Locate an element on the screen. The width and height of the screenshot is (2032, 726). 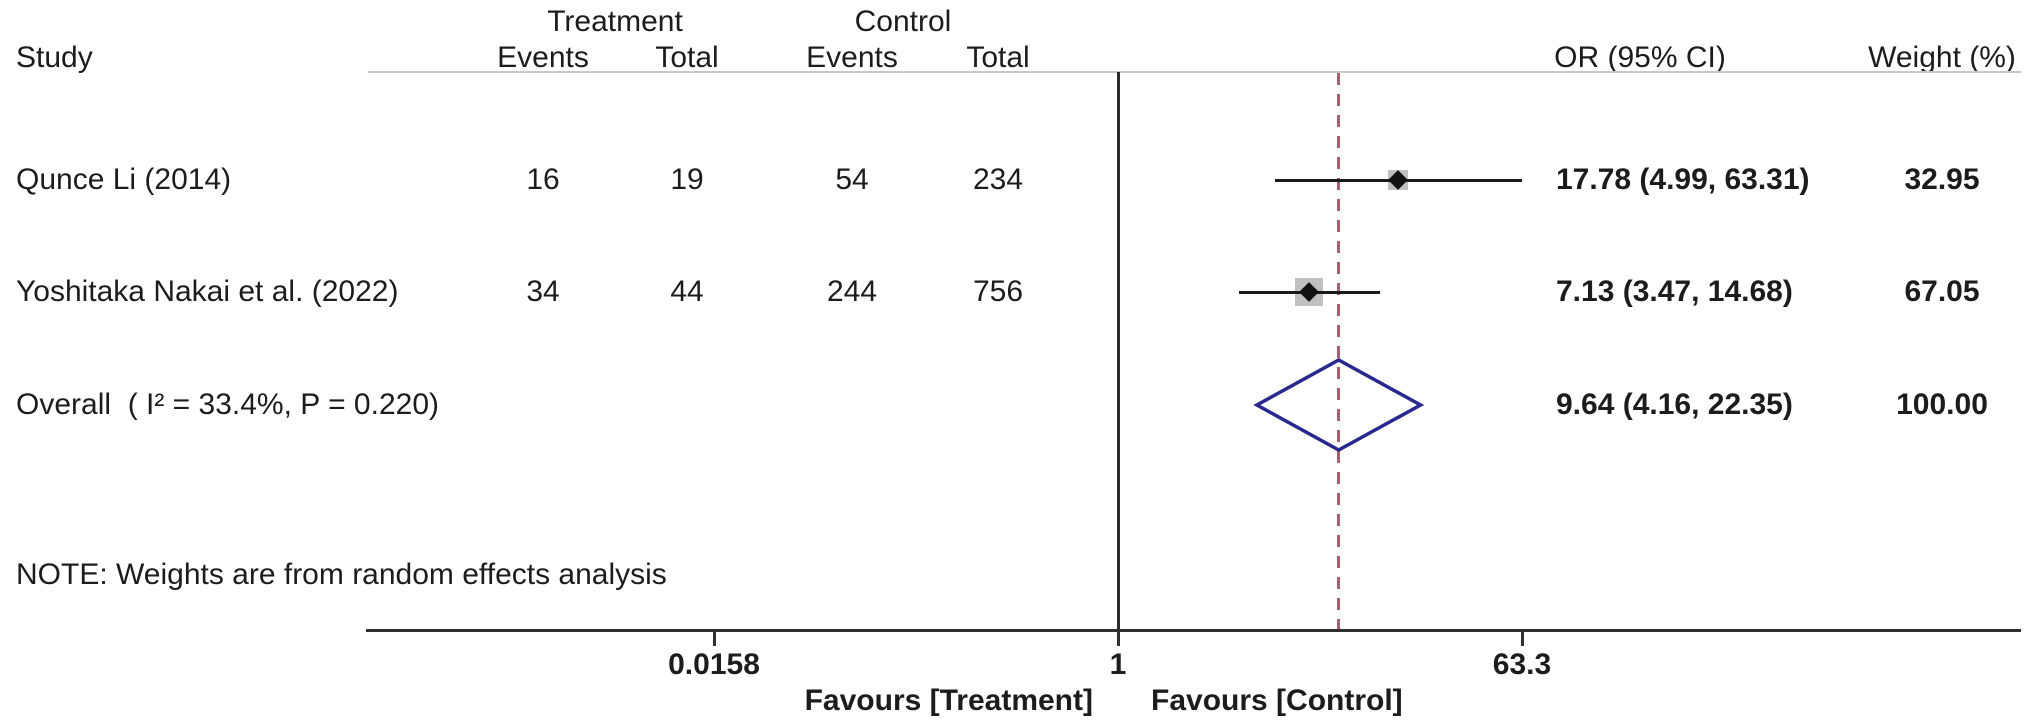
axis-tick-label: 63.3 is located at coordinates (1522, 664).